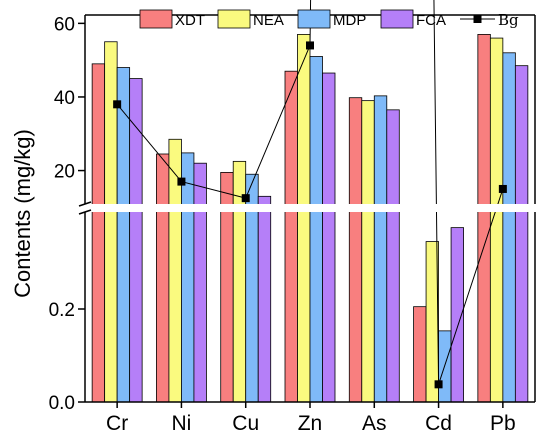 This screenshot has height=442, width=550. I want to click on y-axis-title: Contents (mg/kg), so click(22, 213).